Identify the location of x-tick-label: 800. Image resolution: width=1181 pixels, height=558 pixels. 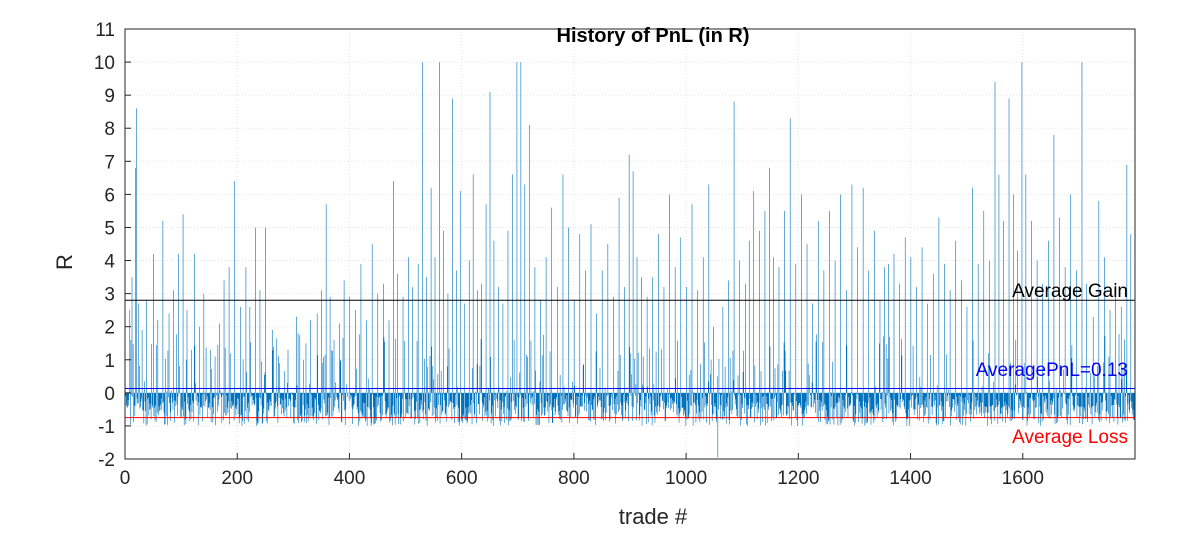
(574, 478).